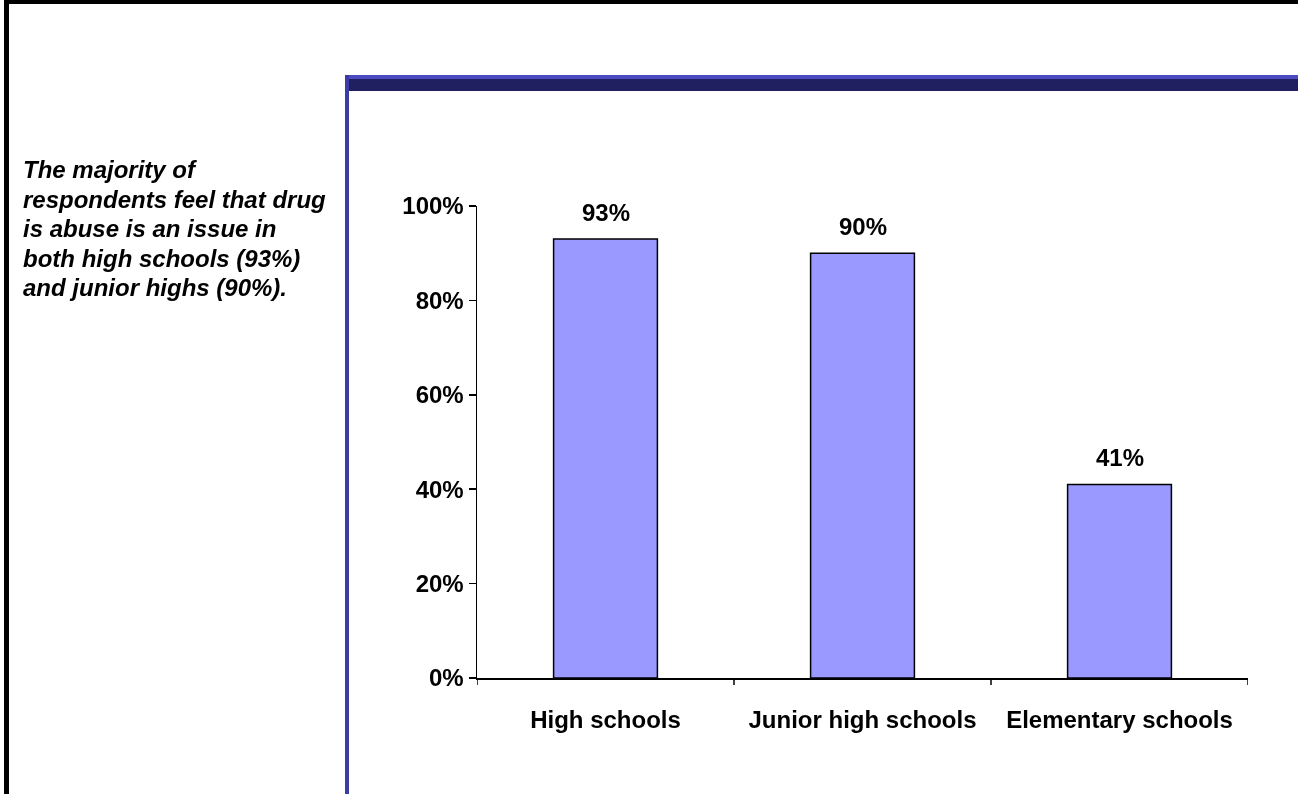  What do you see at coordinates (1119, 720) in the screenshot?
I see `x-tick-label: Elementary schools` at bounding box center [1119, 720].